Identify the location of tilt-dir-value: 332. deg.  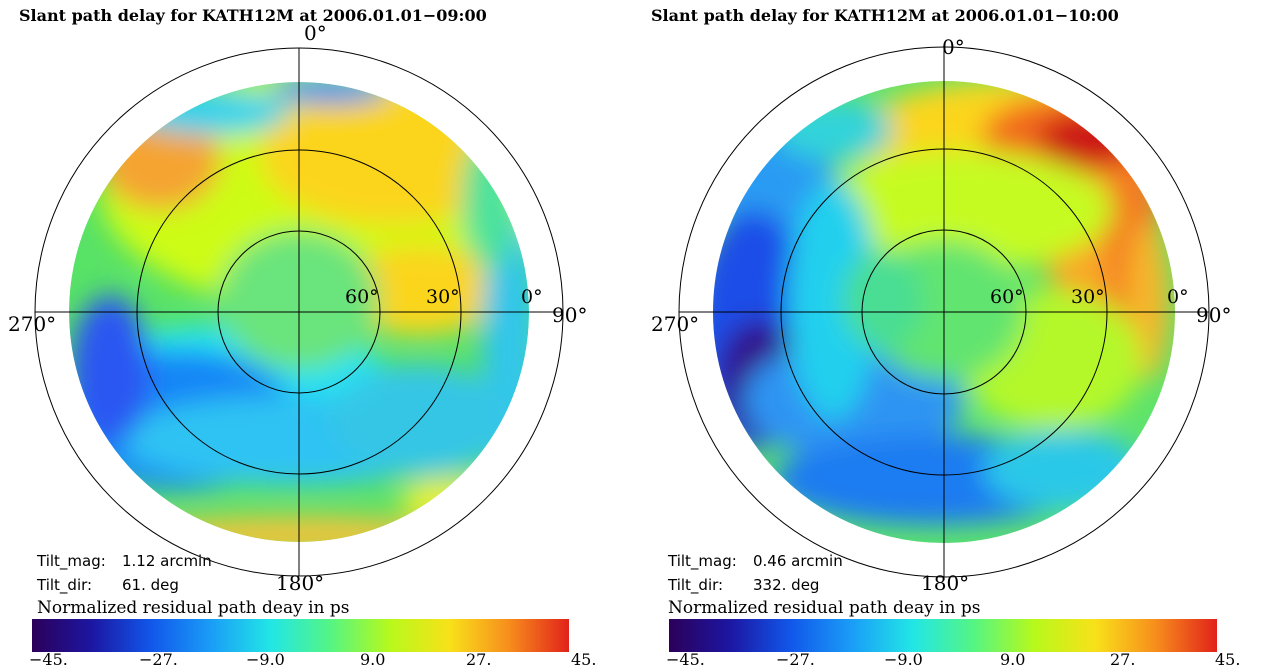
(786, 585).